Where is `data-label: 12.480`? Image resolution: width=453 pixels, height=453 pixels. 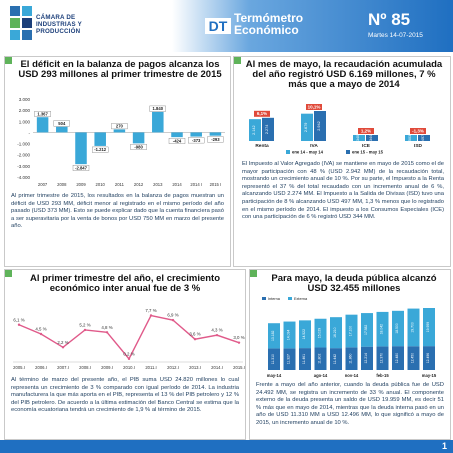 data-label: 12.480 is located at coordinates (397, 358).